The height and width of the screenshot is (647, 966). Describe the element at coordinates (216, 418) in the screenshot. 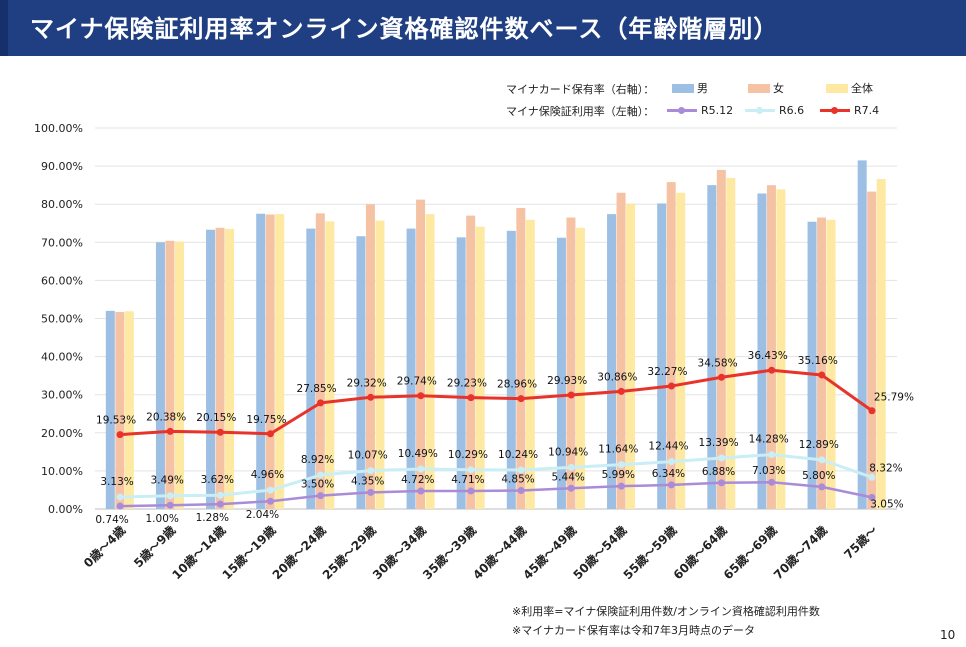

I see `data-label-r74: 20.15%` at that location.